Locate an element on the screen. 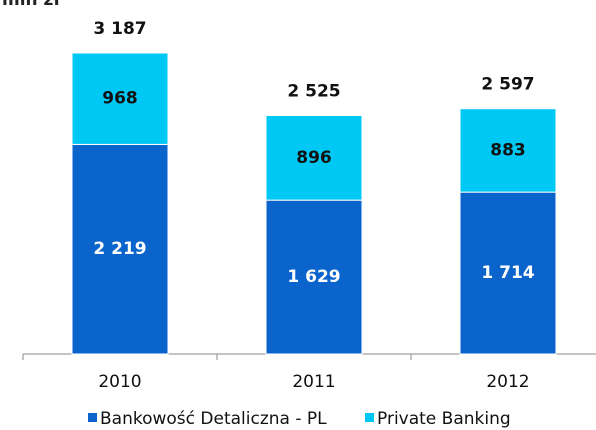  value-label: 896 is located at coordinates (314, 158).